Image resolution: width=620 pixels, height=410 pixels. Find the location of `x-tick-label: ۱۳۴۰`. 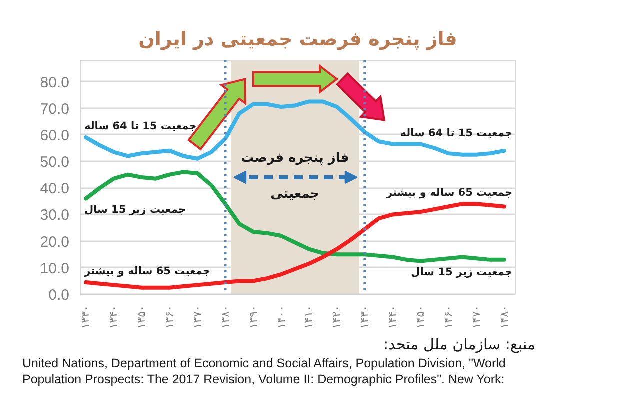

x-tick-label: ۱۳۴۰ is located at coordinates (113, 317).